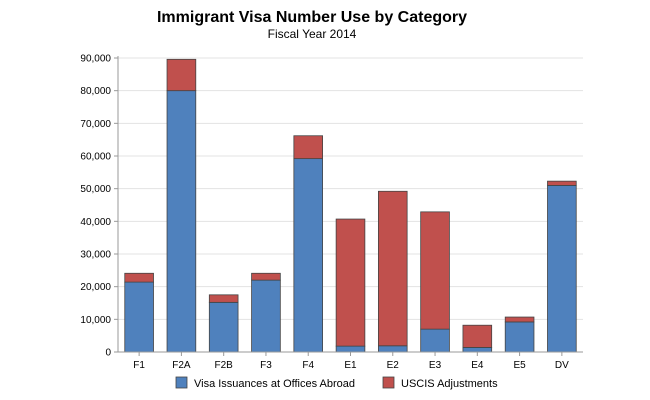 This screenshot has width=650, height=400. Describe the element at coordinates (274, 384) in the screenshot. I see `legend-label-visa-issuances-at-offices-abroad: Visa Issuances at Offices Abroad` at that location.